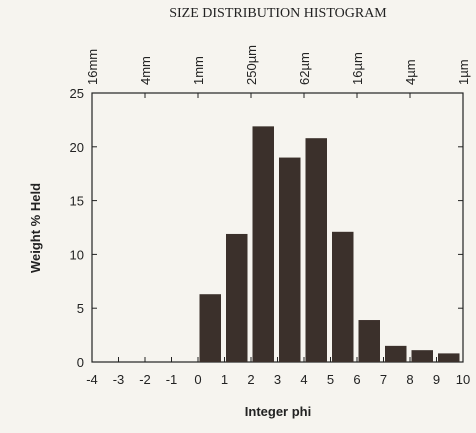 Image resolution: width=476 pixels, height=433 pixels. I want to click on x-tick-label: 8, so click(409, 379).